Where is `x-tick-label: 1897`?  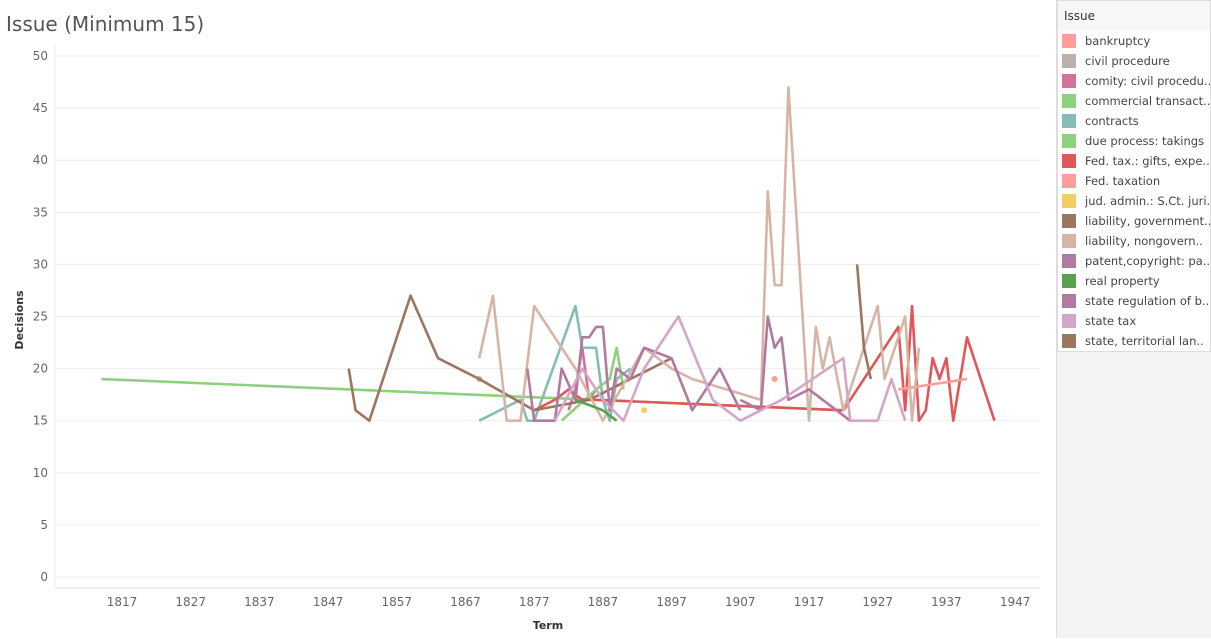
x-tick-label: 1897 is located at coordinates (671, 602).